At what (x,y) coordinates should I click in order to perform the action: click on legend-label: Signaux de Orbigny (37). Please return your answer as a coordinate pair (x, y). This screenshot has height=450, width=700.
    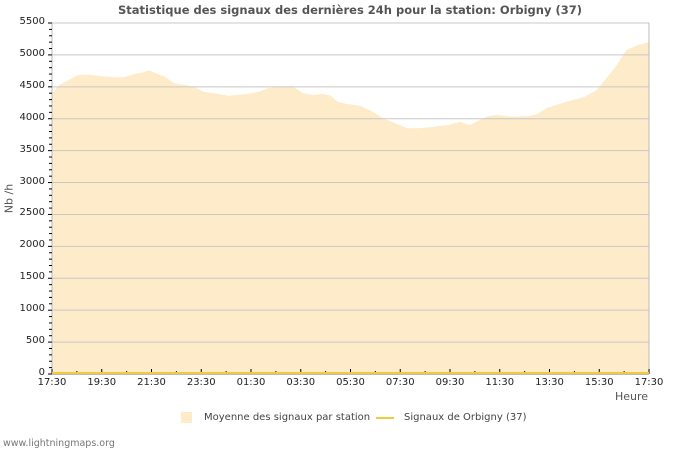
    Looking at the image, I should click on (465, 417).